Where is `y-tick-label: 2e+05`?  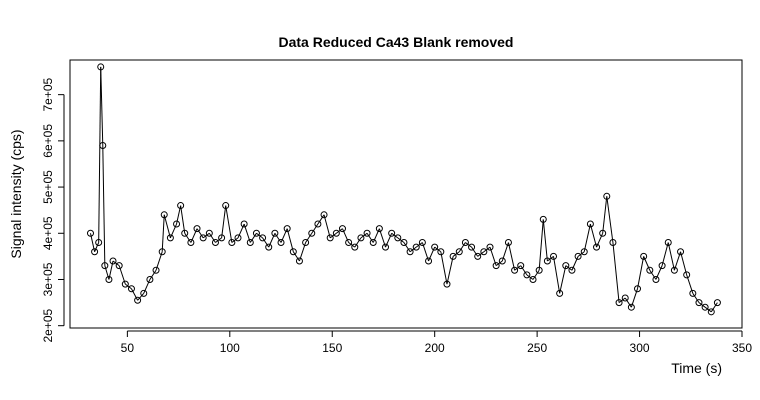
y-tick-label: 2e+05 is located at coordinates (48, 326).